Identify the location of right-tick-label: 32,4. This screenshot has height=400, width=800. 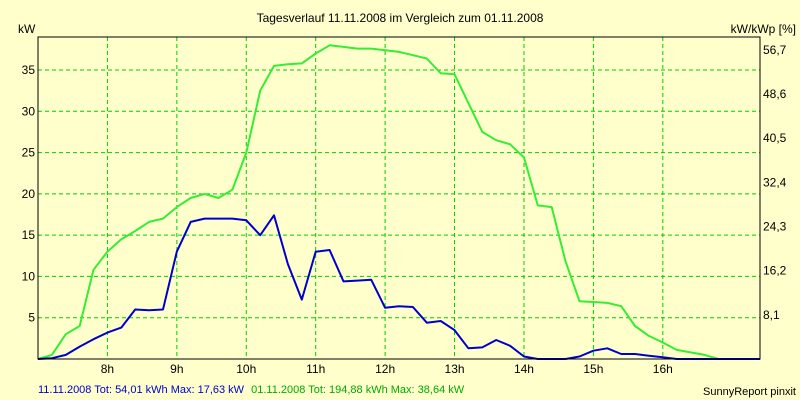
(775, 182).